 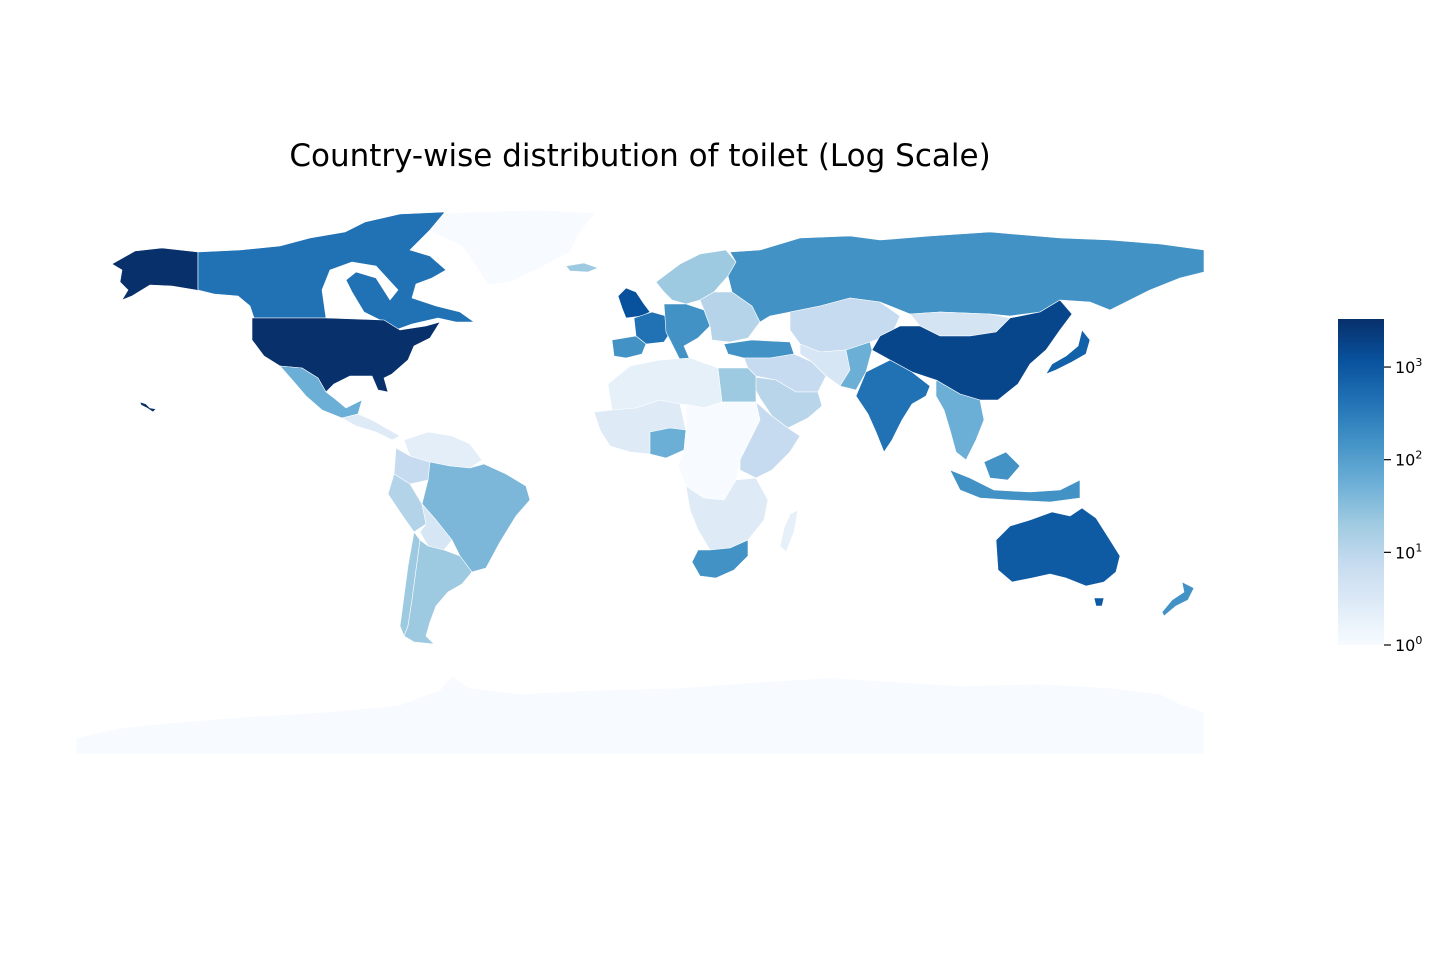 What do you see at coordinates (893, 406) in the screenshot?
I see `region-india` at bounding box center [893, 406].